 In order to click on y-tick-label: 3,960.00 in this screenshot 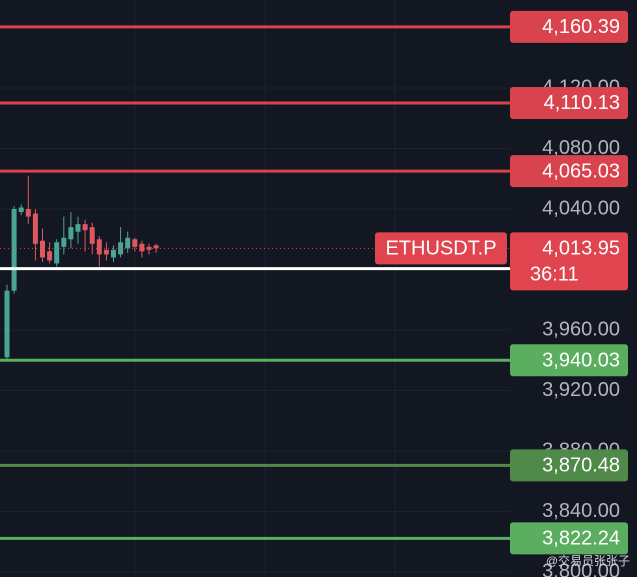, I will do `click(581, 329)`.